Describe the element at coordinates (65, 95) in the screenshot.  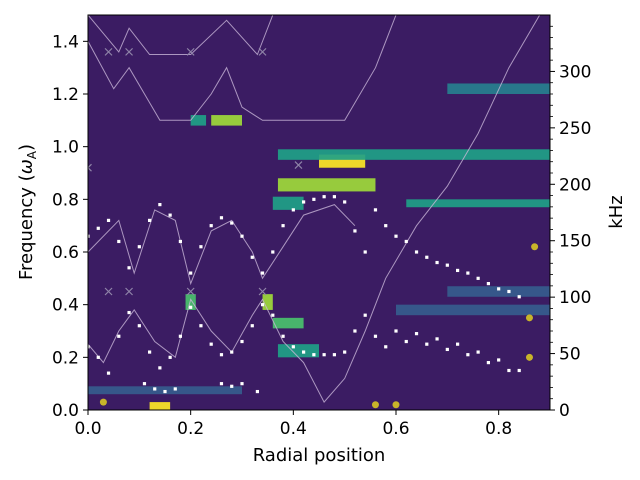
I see `y-tick-label: 1.2` at that location.